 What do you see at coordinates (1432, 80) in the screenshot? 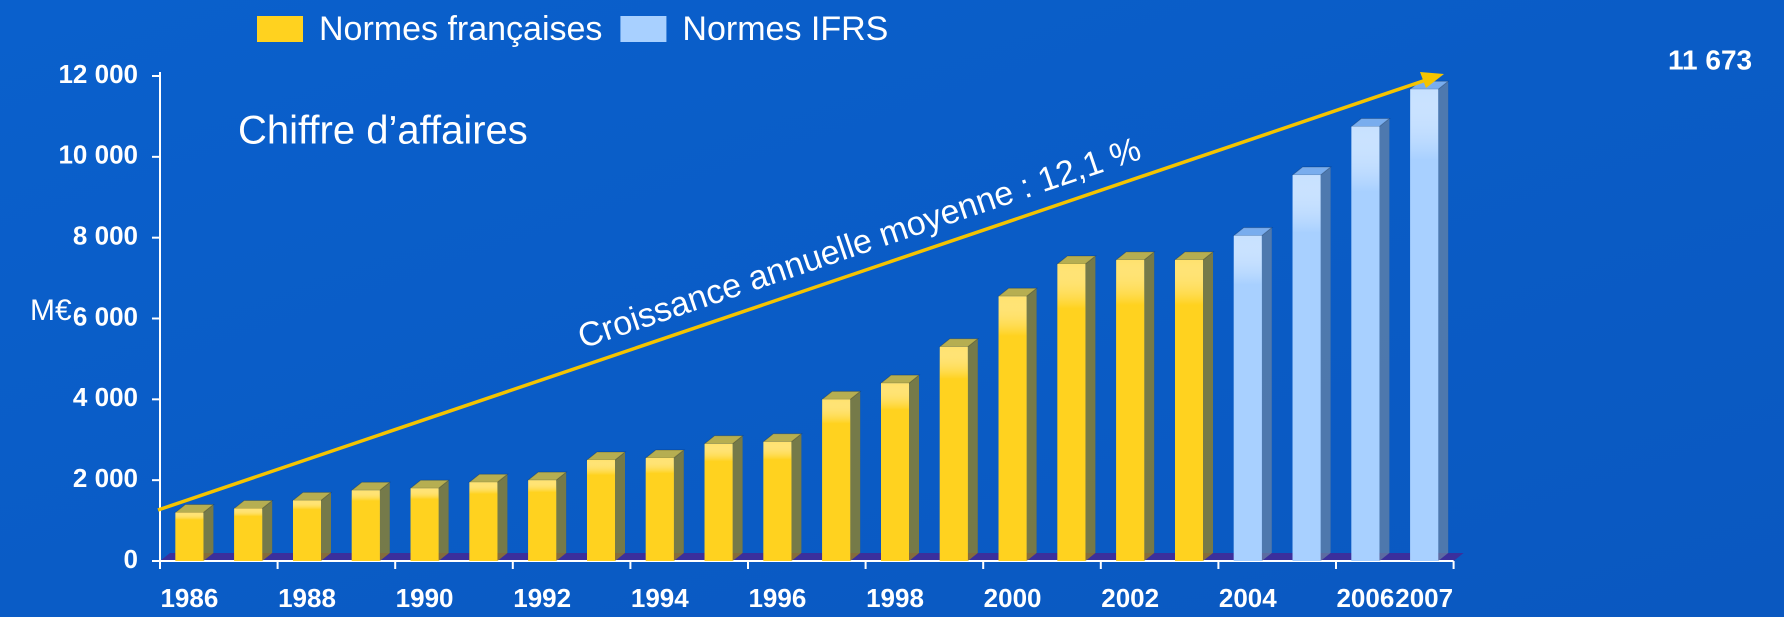
I see `arrow-head` at bounding box center [1432, 80].